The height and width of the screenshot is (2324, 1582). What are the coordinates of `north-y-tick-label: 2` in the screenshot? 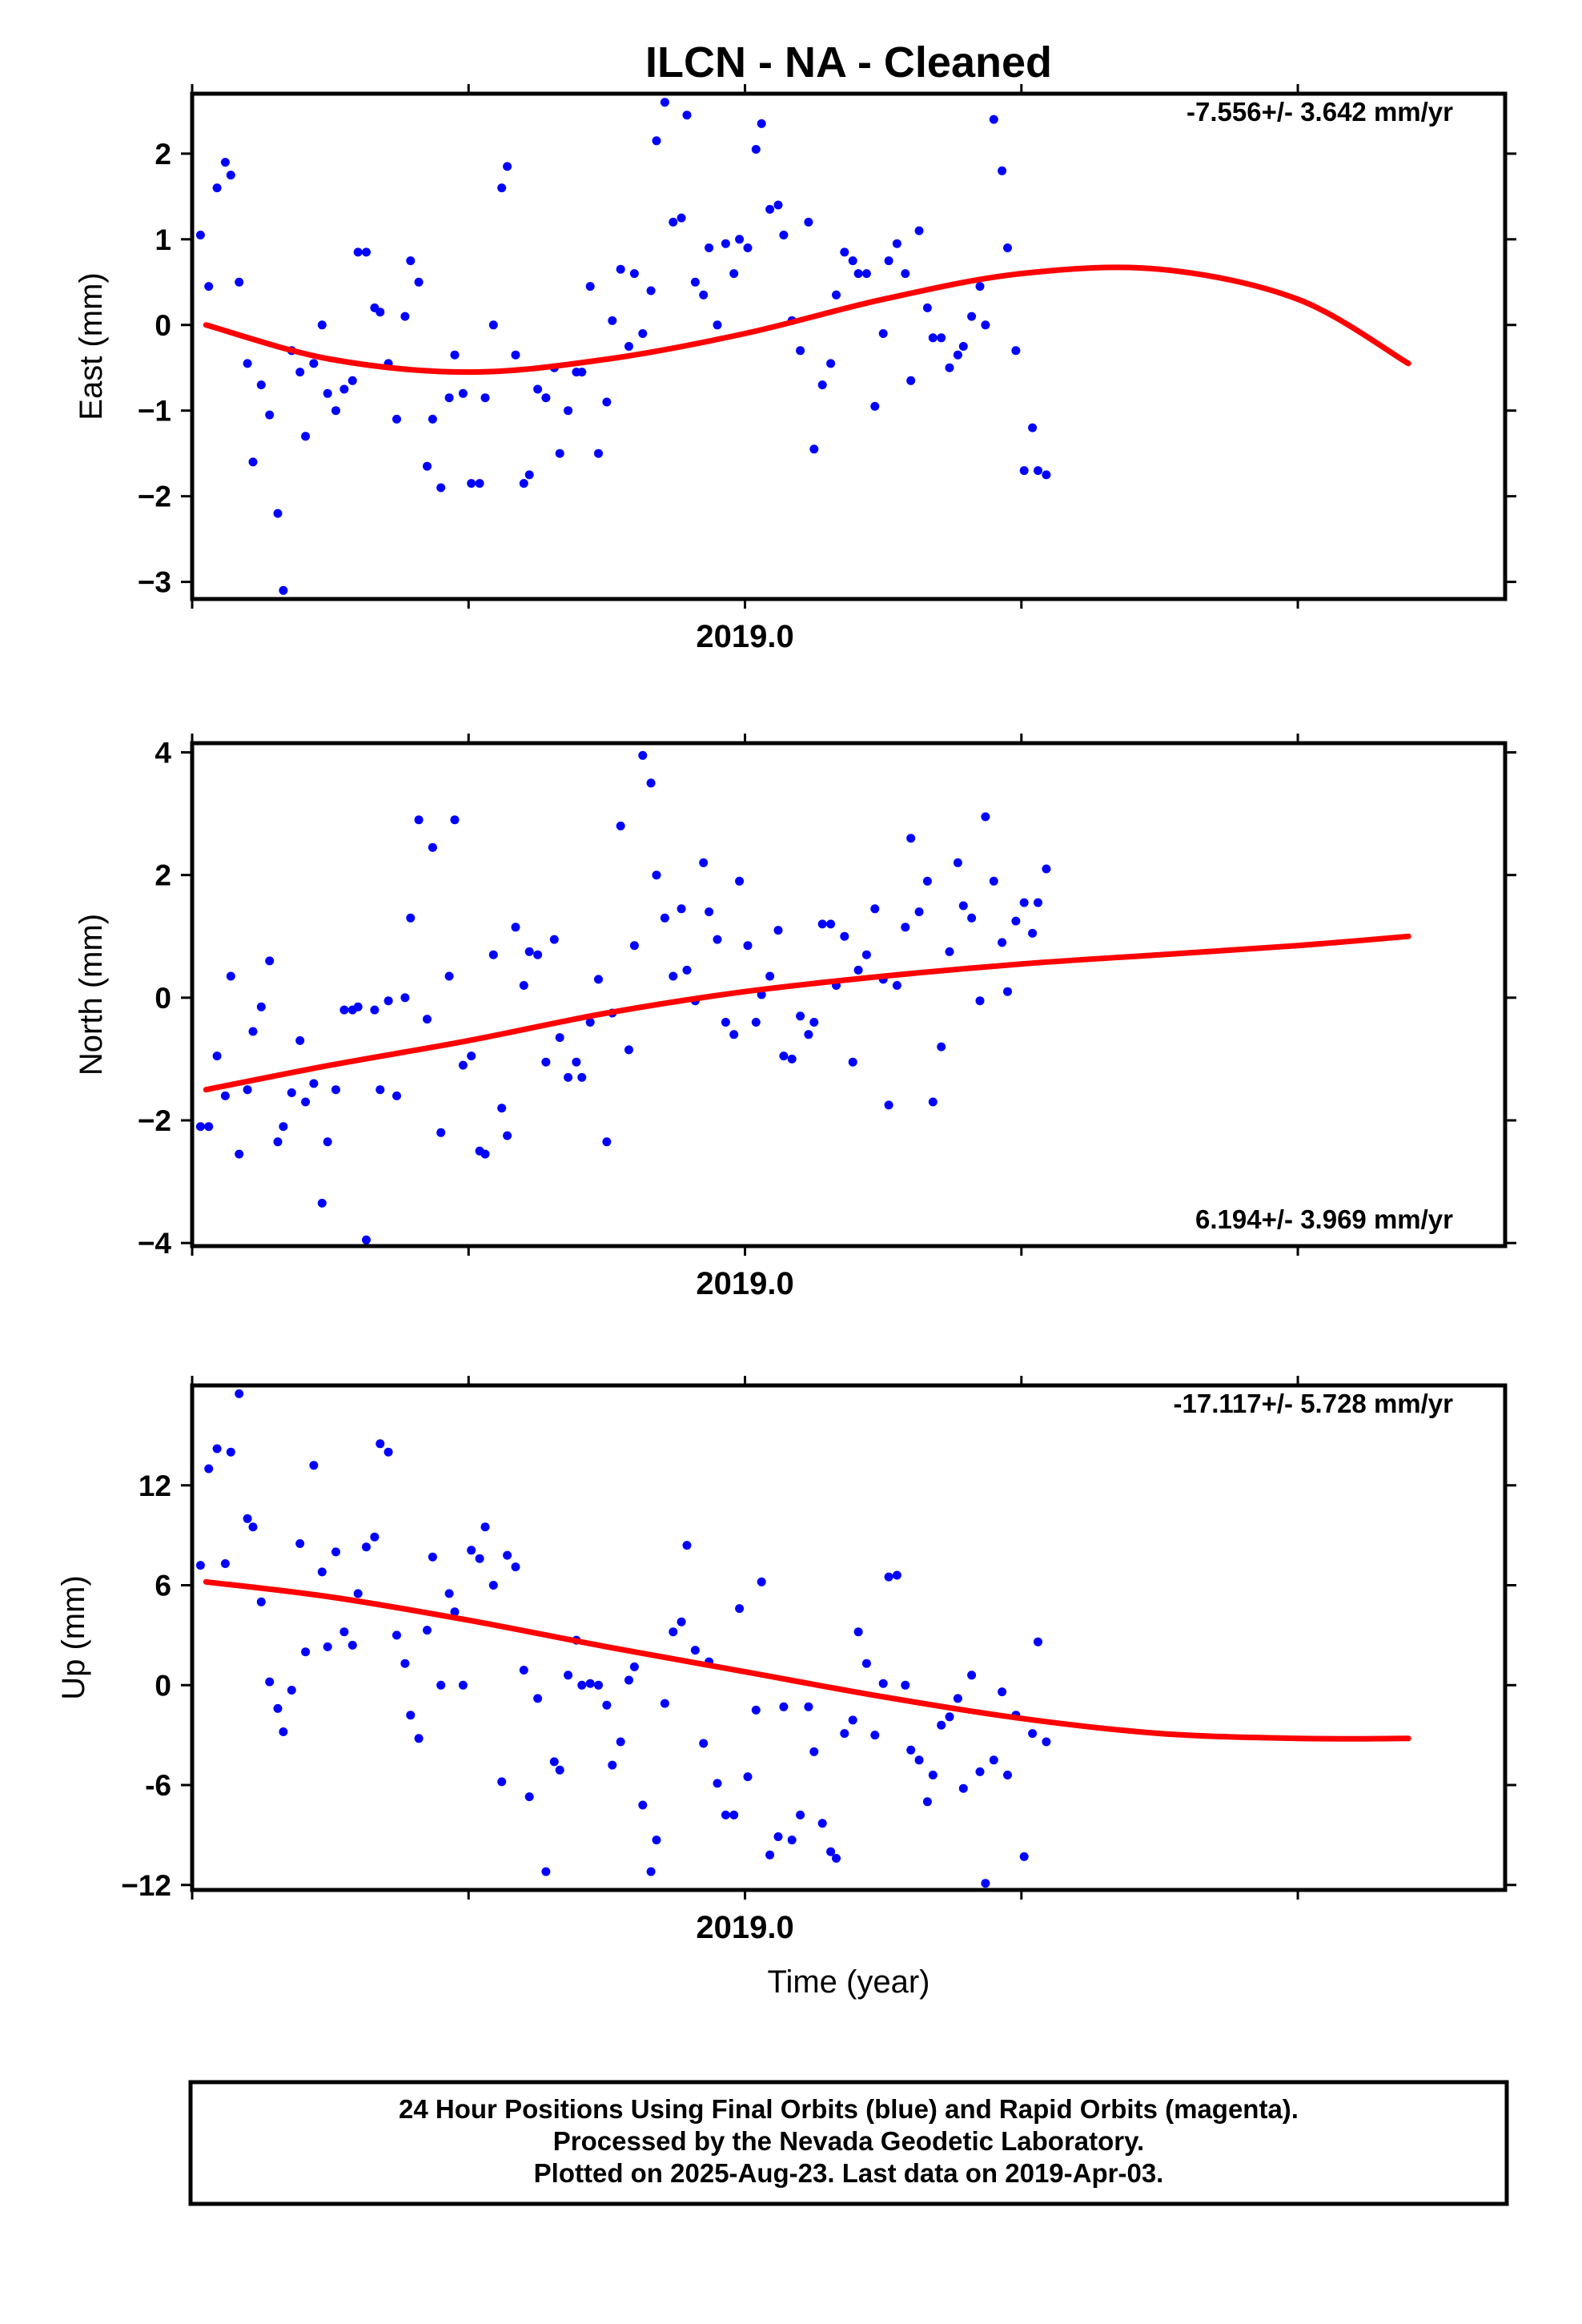 It's located at (163, 875).